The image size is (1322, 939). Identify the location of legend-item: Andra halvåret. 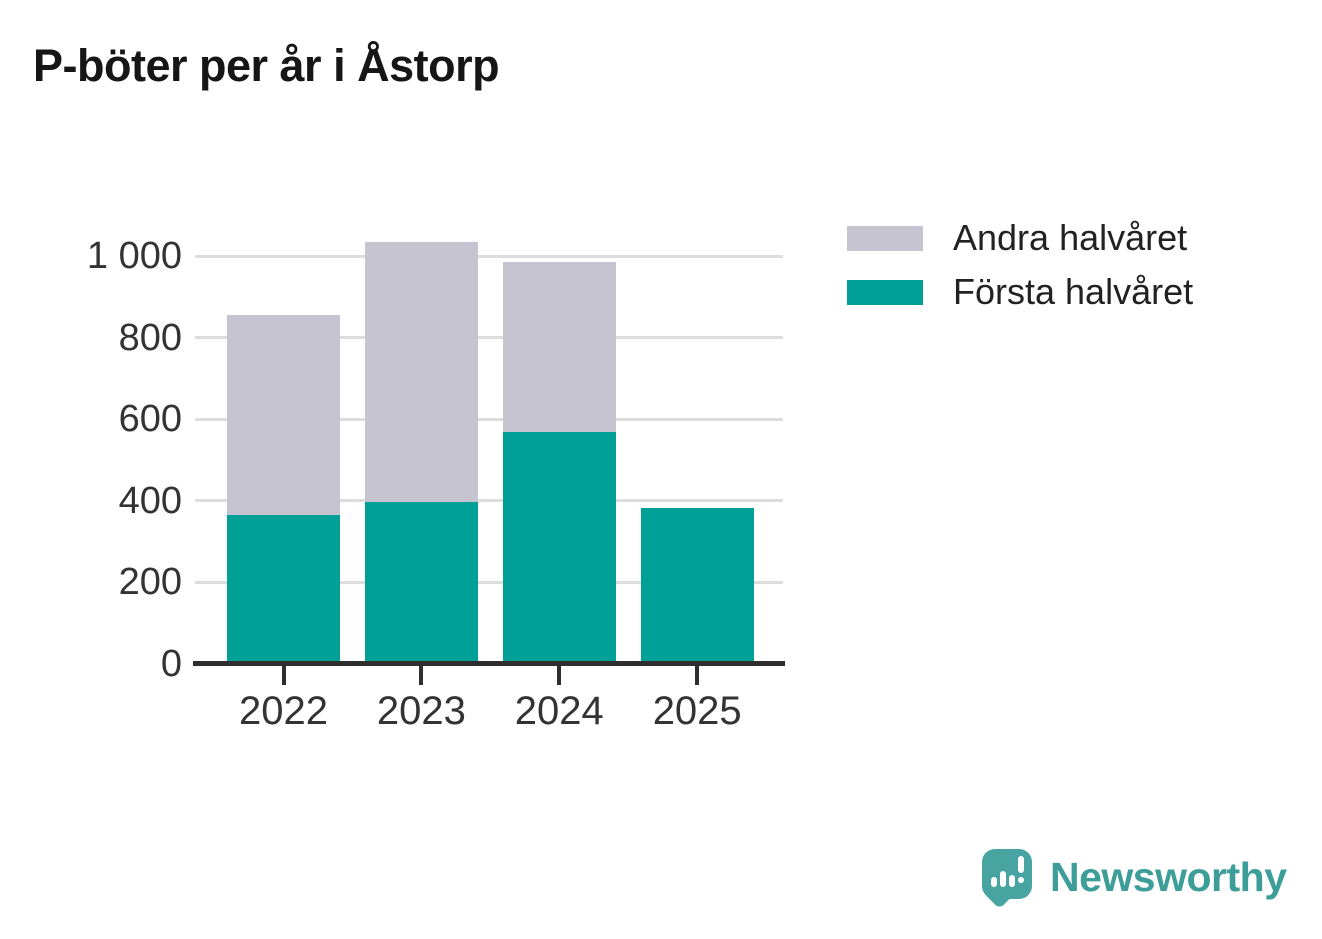
(1017, 238).